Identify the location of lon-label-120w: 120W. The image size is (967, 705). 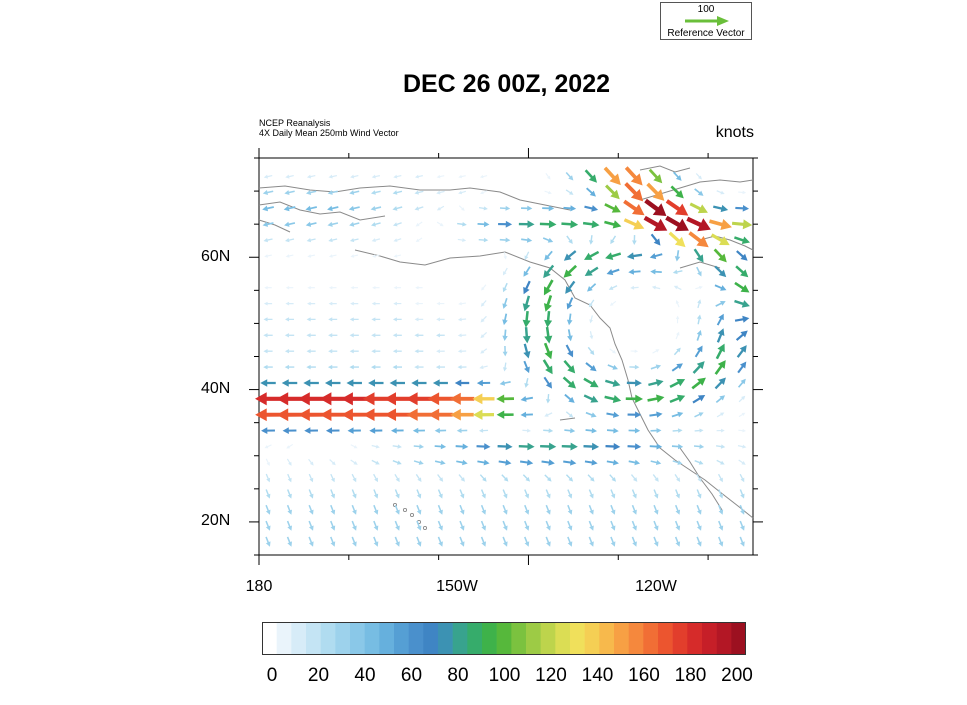
(656, 586).